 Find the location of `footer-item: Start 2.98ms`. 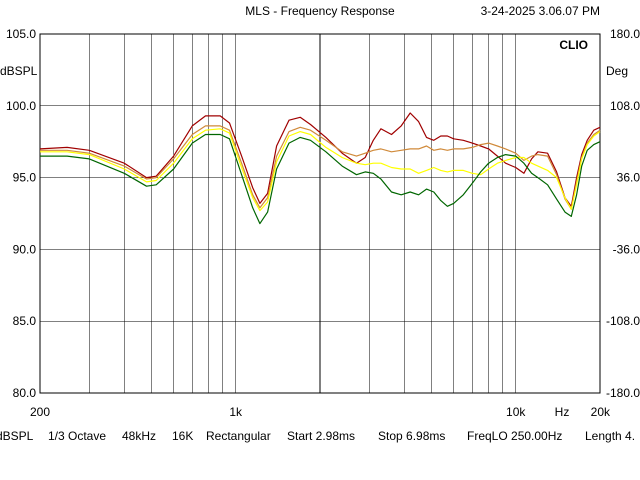

footer-item: Start 2.98ms is located at coordinates (321, 436).